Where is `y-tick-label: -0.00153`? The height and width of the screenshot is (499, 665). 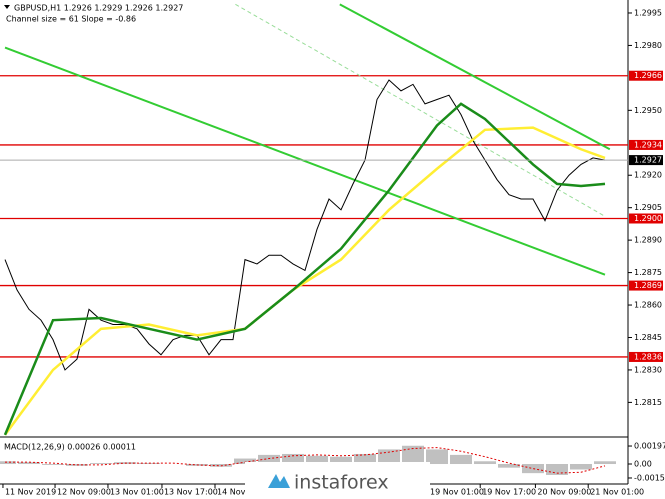 y-tick-label: -0.00153 is located at coordinates (649, 477).